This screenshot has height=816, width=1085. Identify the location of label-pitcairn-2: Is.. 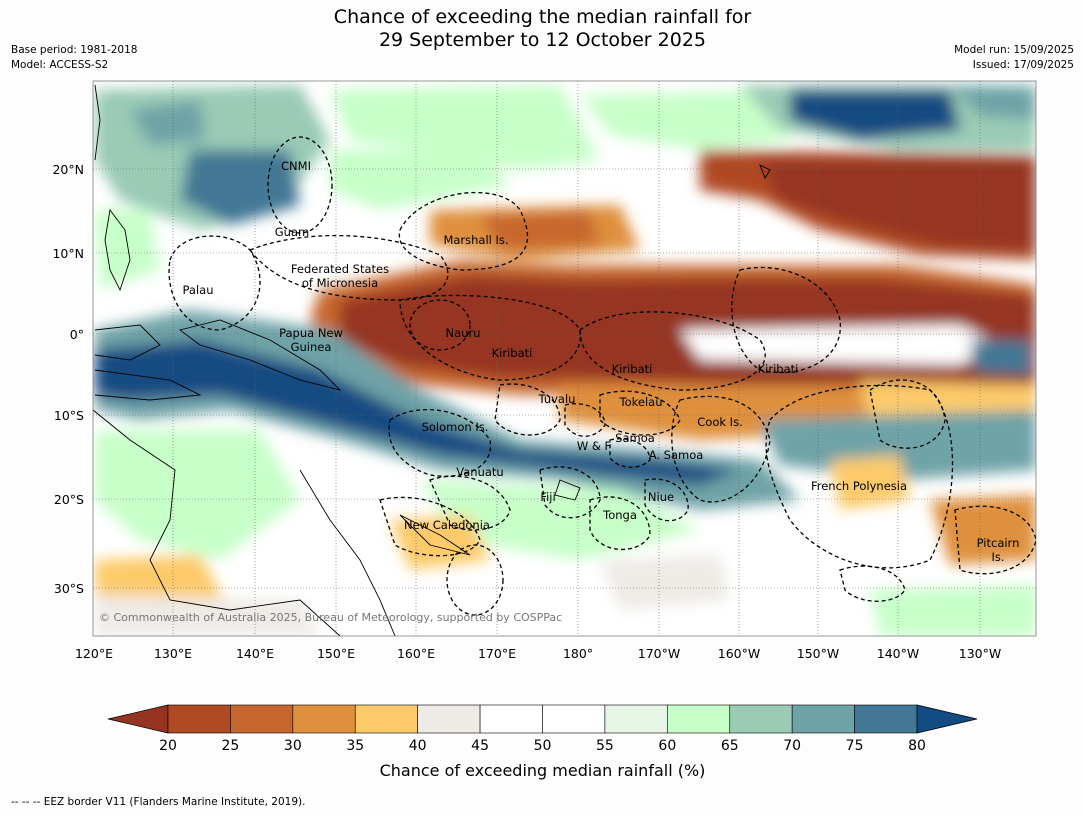
(997, 557).